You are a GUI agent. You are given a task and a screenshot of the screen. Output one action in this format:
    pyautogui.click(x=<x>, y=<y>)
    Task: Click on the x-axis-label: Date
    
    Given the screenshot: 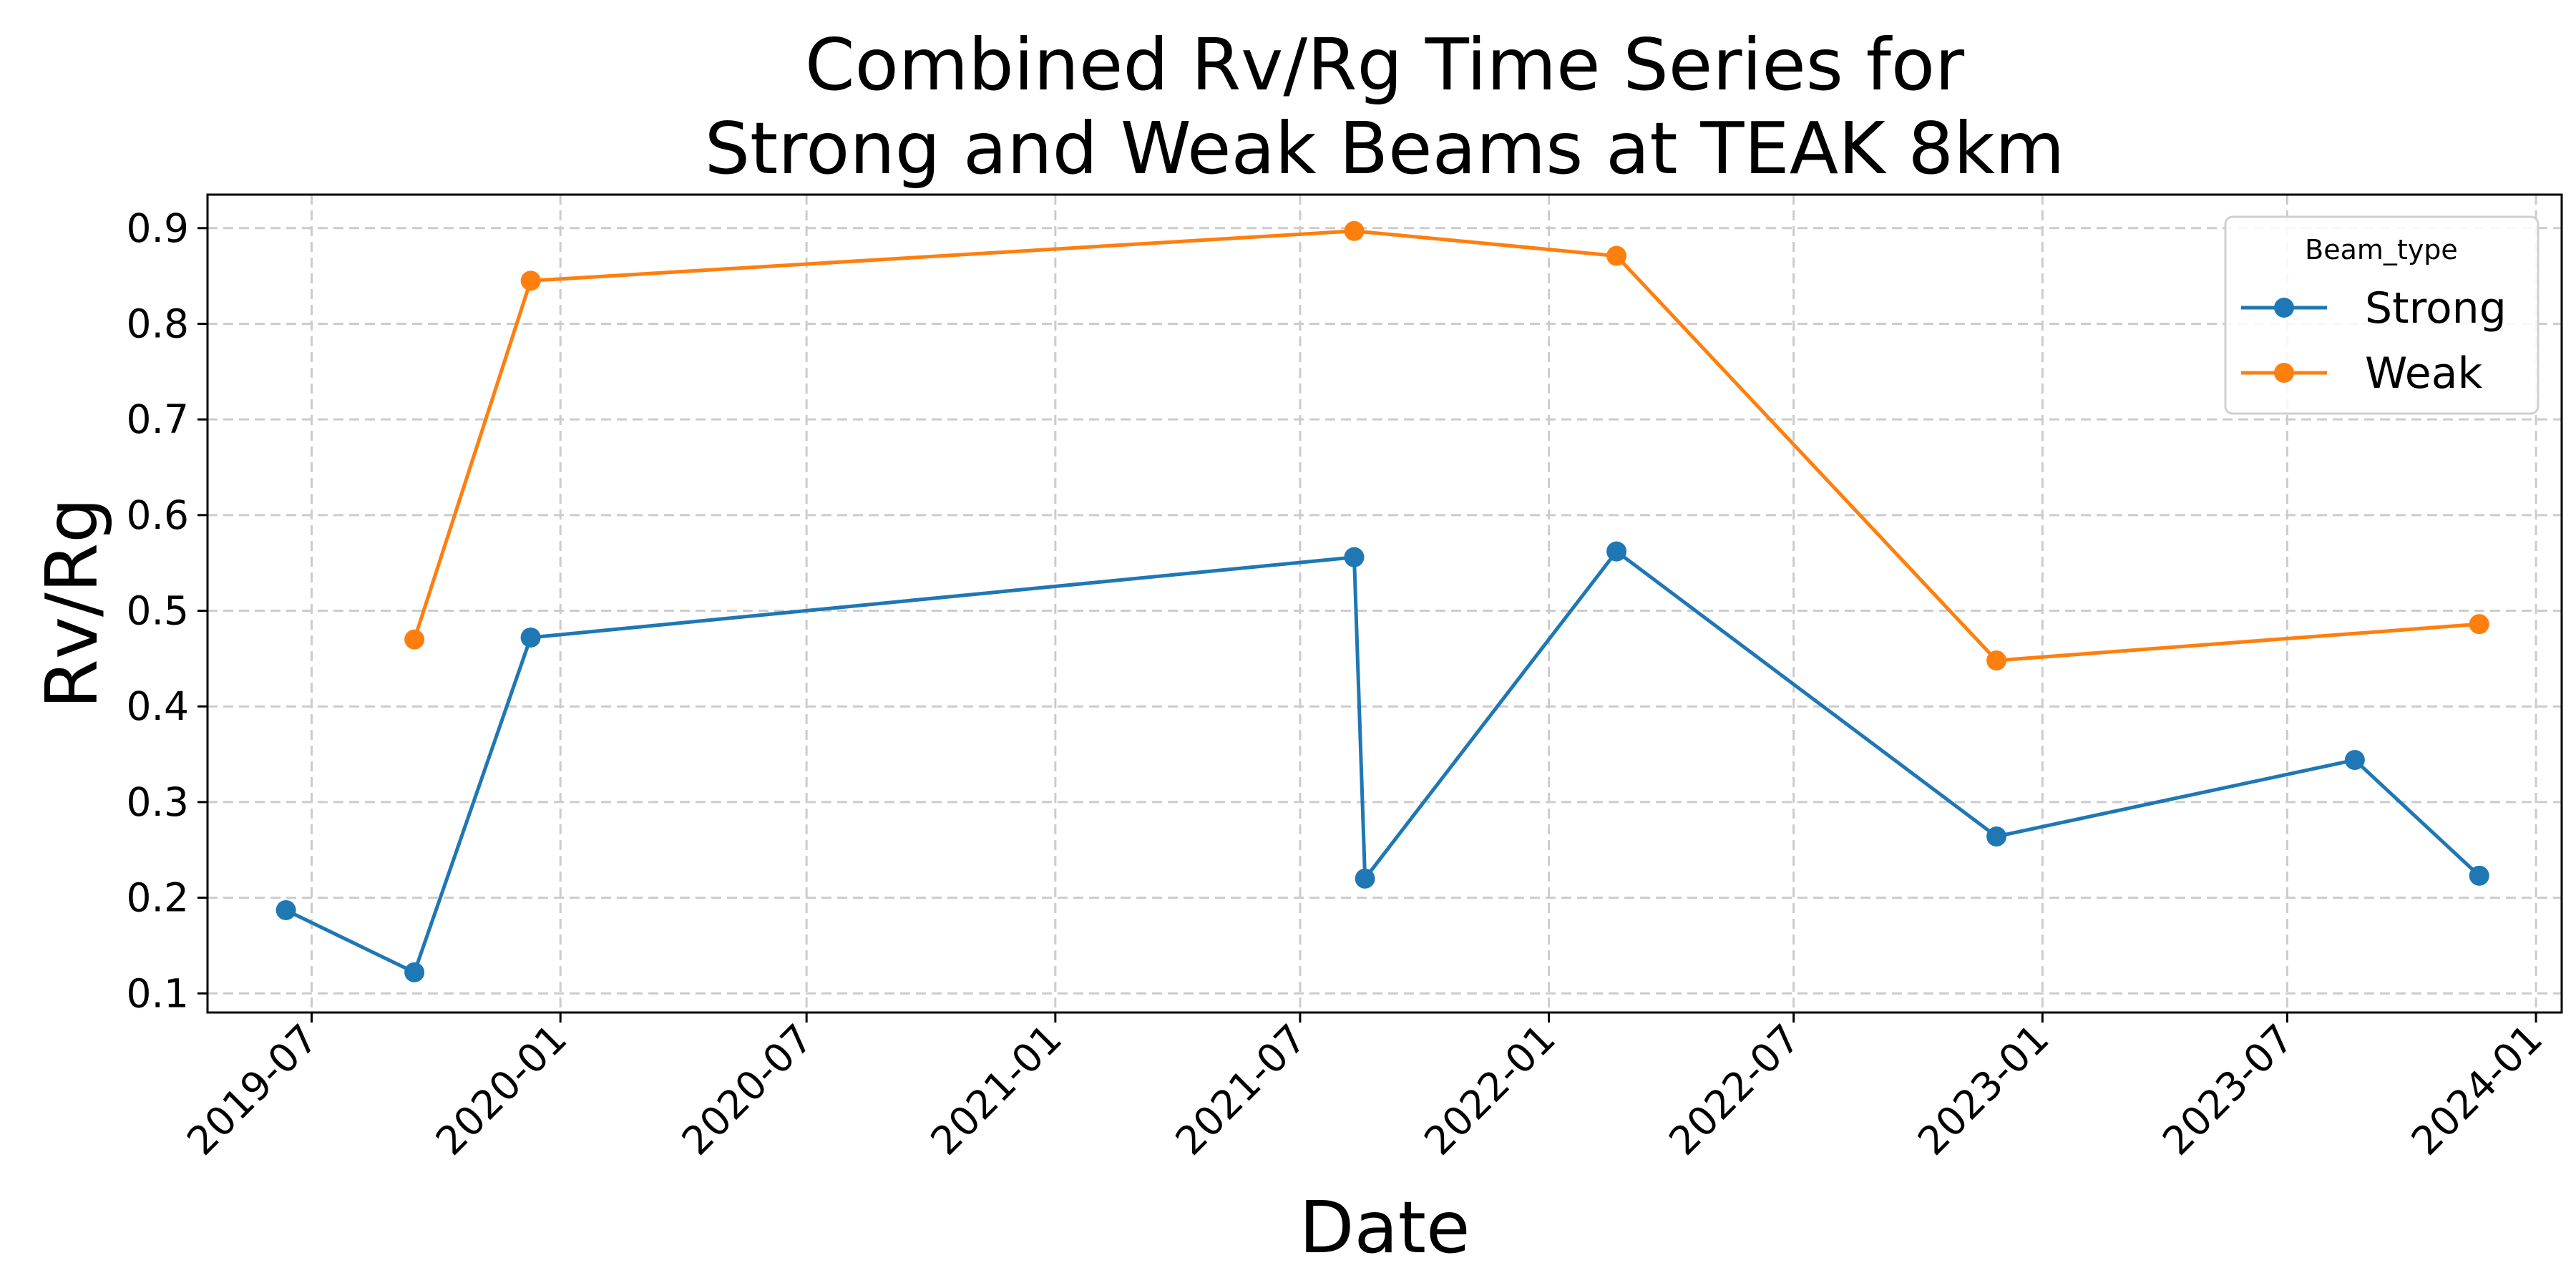 What is the action you would take?
    pyautogui.click(x=1384, y=1227)
    